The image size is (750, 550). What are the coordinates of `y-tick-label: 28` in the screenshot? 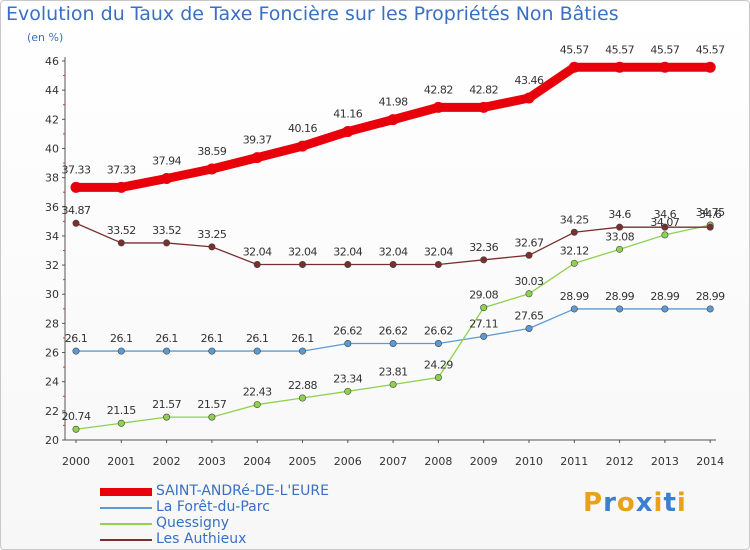 It's located at (52, 323).